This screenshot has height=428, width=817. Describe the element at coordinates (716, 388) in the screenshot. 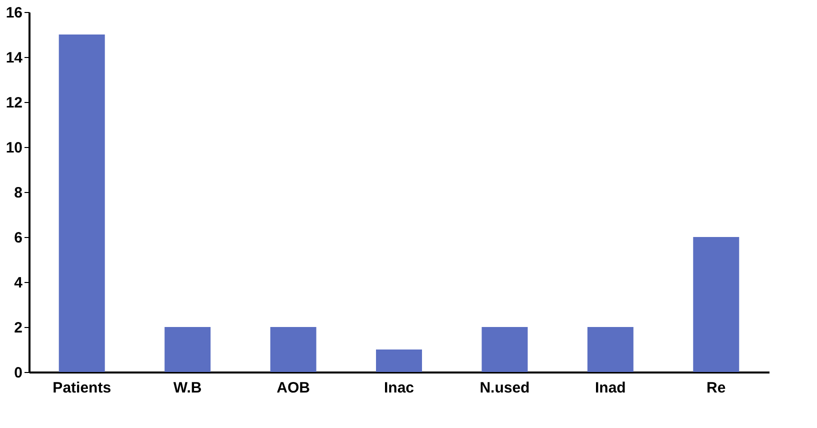

I see `x-tick-label: Re` at that location.